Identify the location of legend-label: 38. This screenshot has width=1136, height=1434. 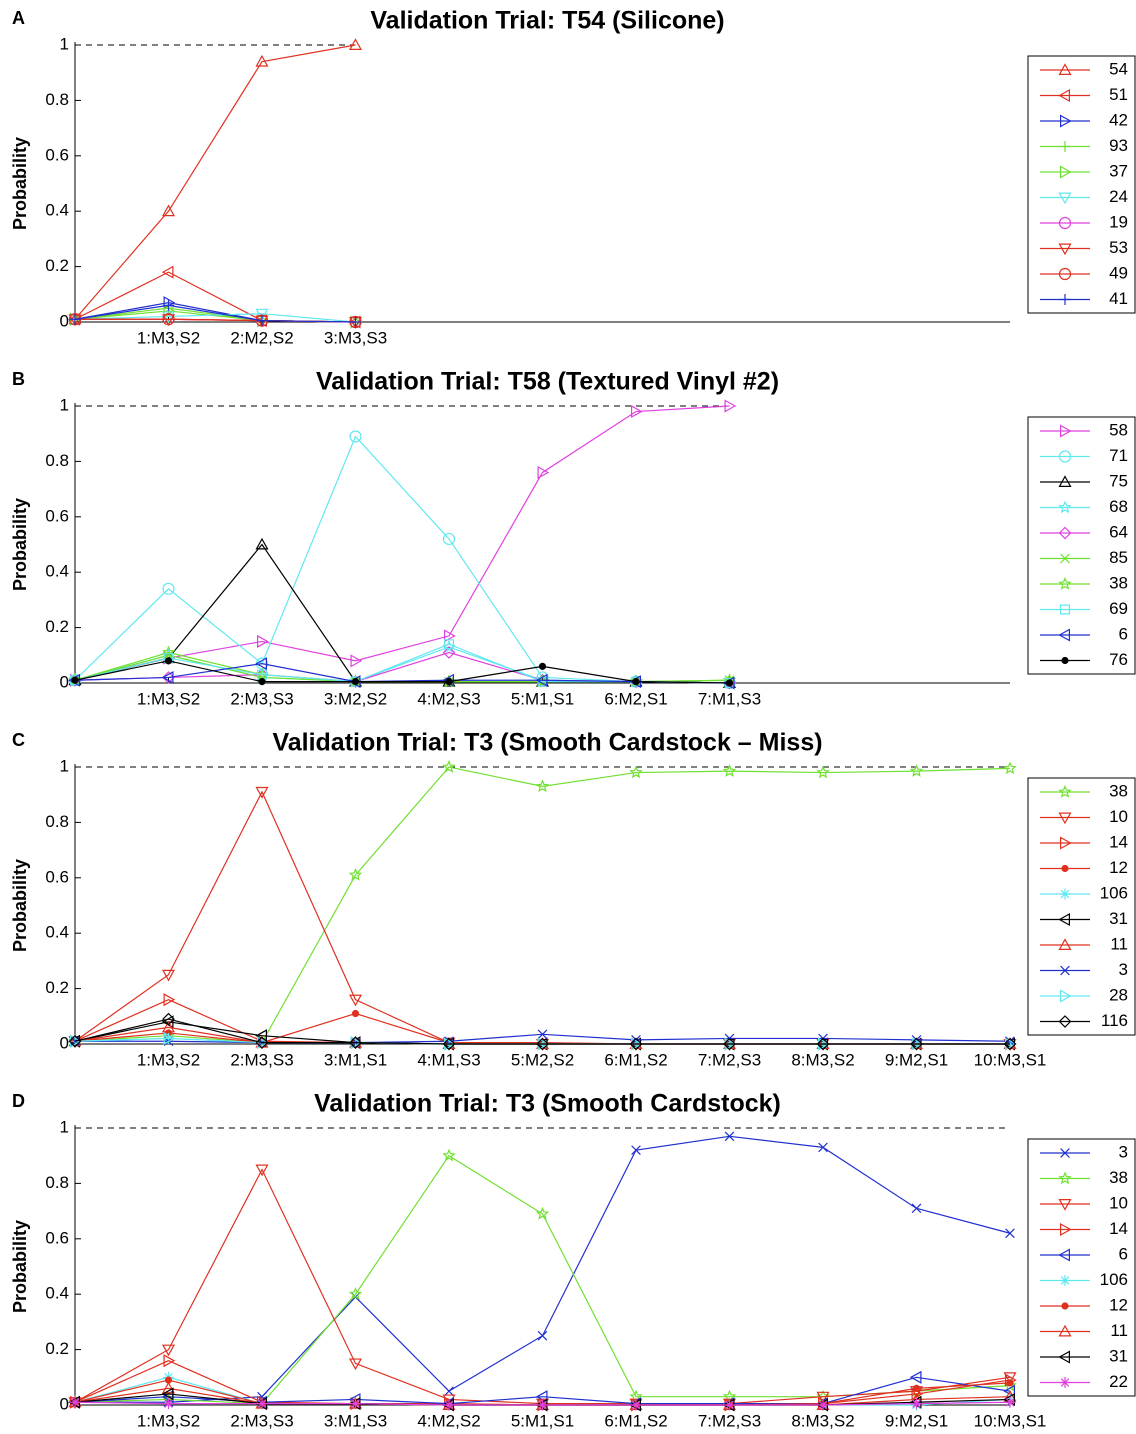
(1118, 790).